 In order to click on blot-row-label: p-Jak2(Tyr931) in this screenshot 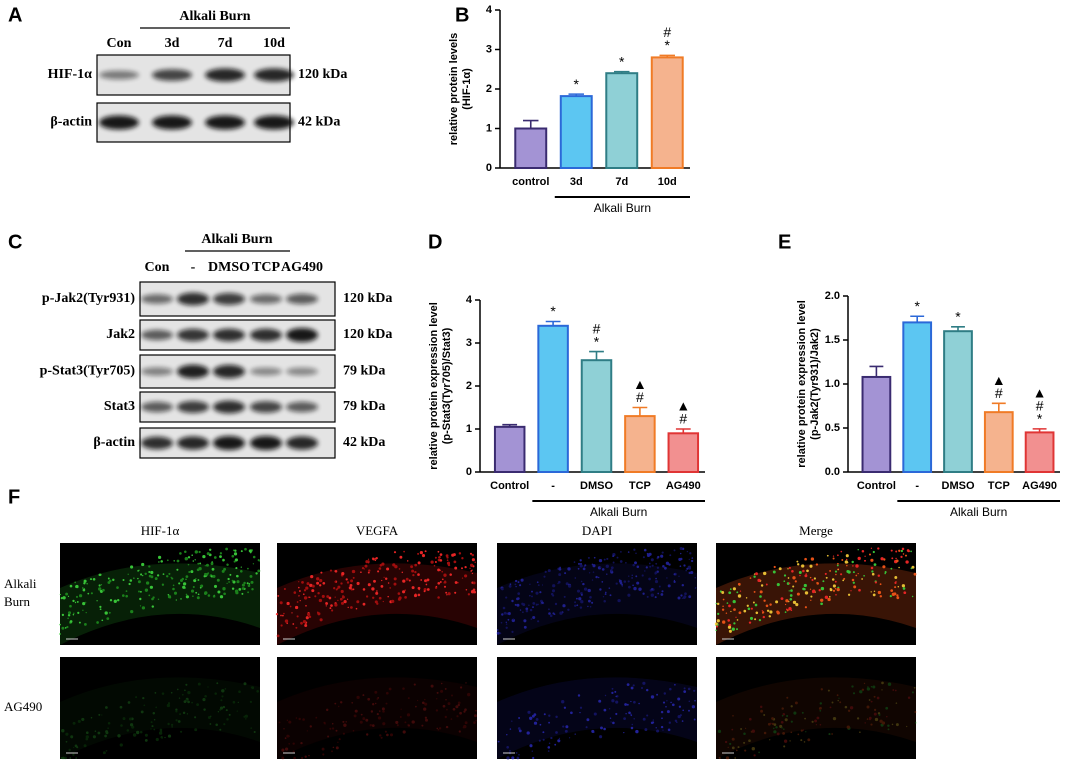, I will do `click(88, 298)`.